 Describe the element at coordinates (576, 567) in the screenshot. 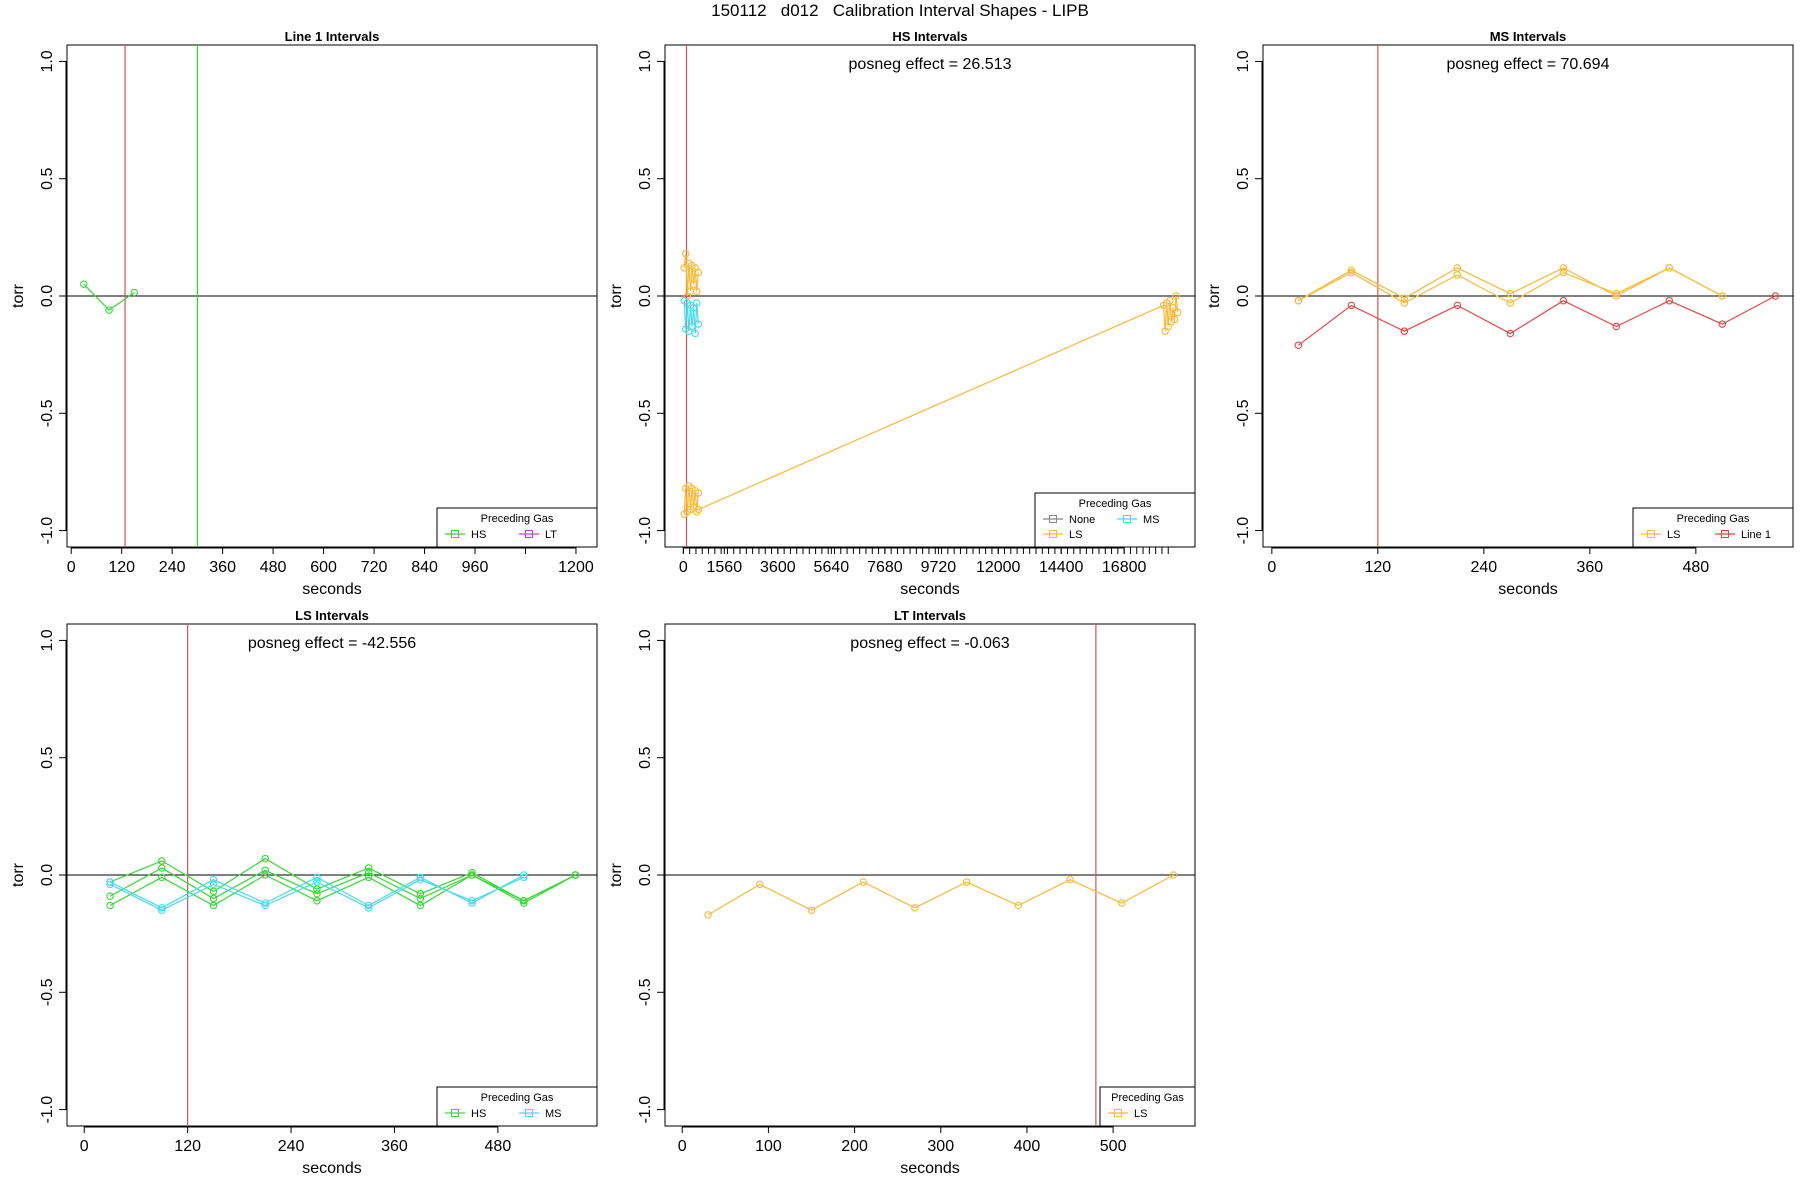

I see `x-tick-label: 1200` at that location.